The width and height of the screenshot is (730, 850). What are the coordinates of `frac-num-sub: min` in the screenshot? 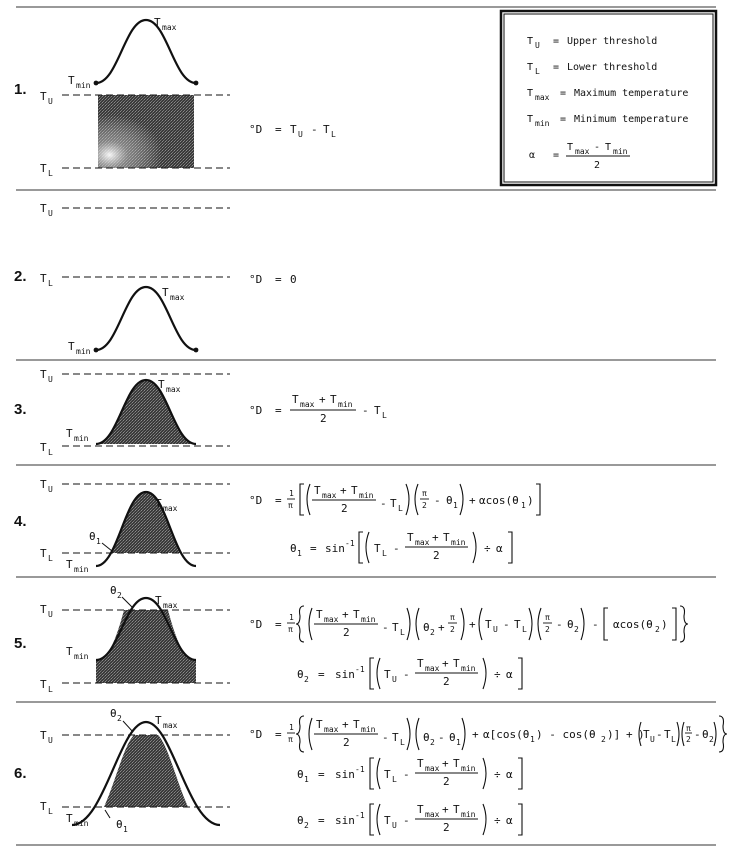 It's located at (468, 814).